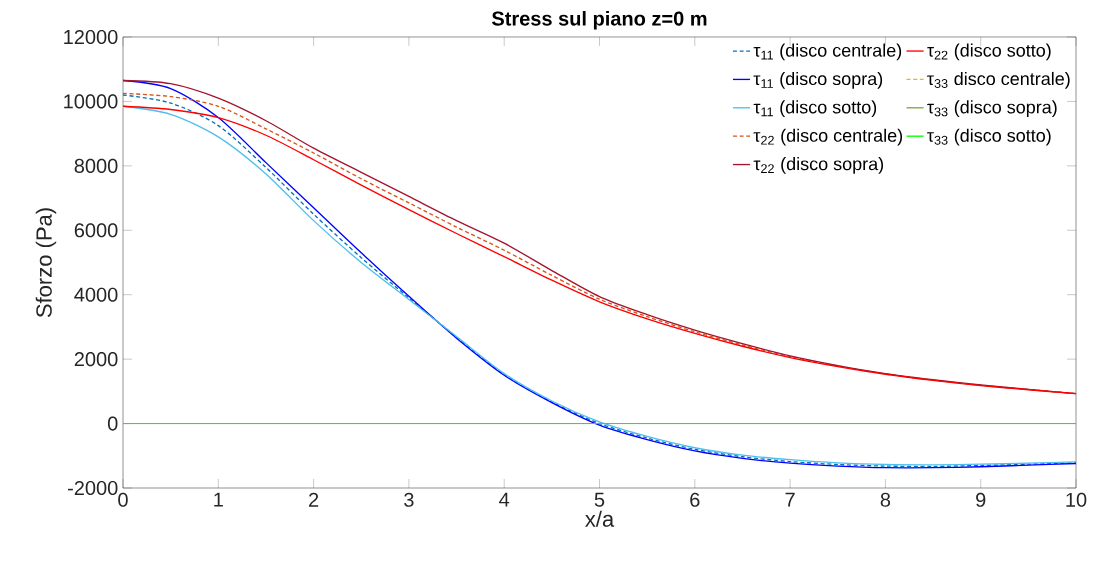 The width and height of the screenshot is (1096, 568). Describe the element at coordinates (46, 263) in the screenshot. I see `y-axis-title: Sforzo (Pa)` at that location.